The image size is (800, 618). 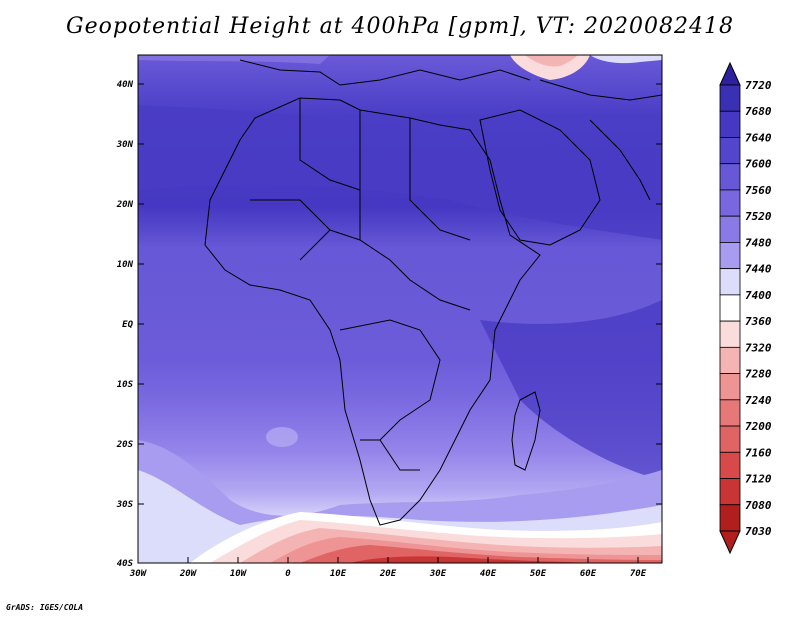 I want to click on lon-label: 40E, so click(x=488, y=574).